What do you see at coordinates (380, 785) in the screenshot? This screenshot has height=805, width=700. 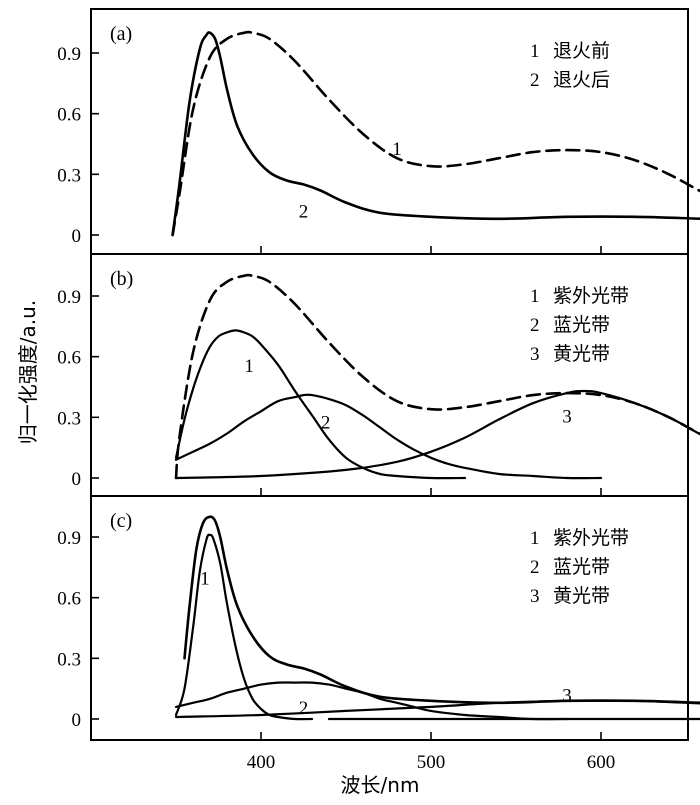 I see `x-axis-title: 波长/nm` at bounding box center [380, 785].